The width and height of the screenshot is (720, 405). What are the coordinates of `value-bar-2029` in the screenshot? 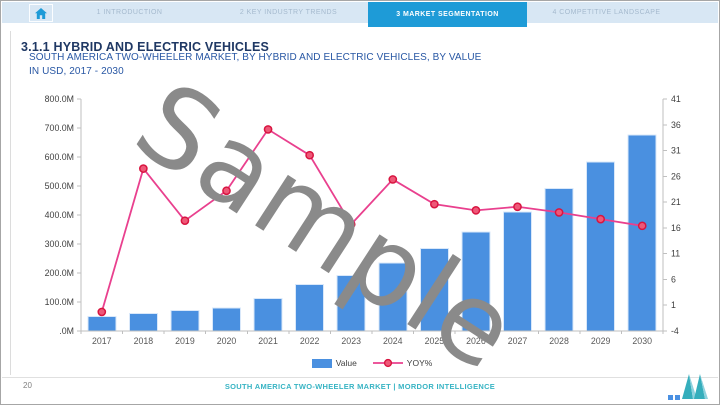 It's located at (601, 246).